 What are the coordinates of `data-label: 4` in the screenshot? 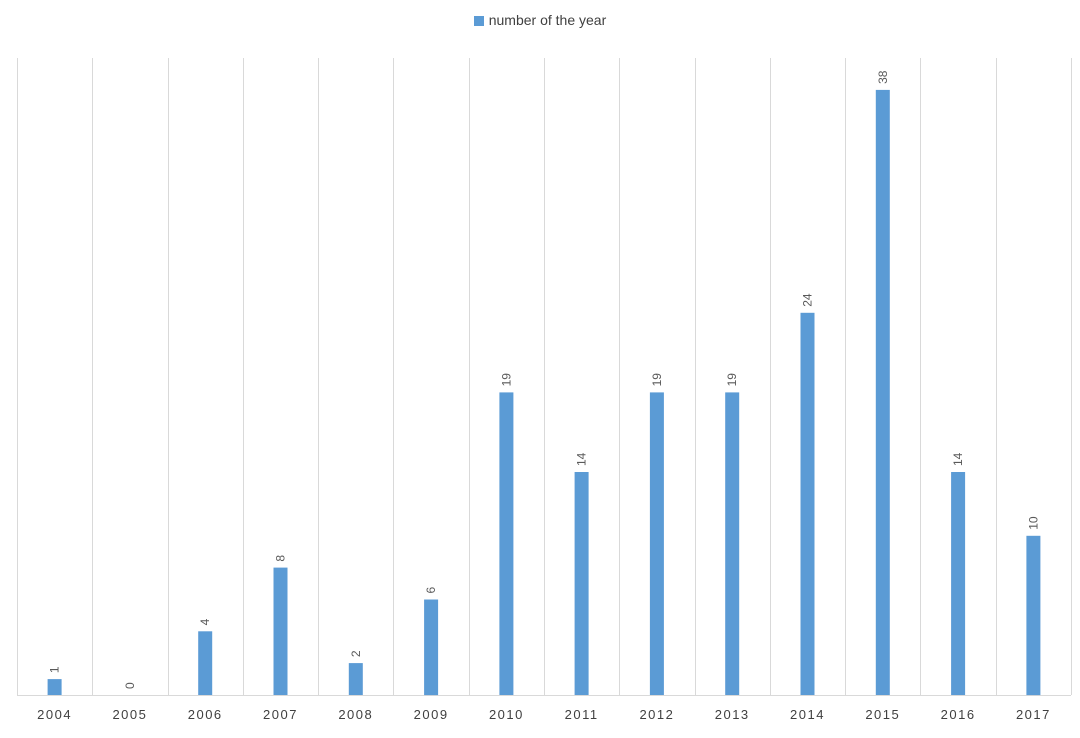 It's located at (205, 621).